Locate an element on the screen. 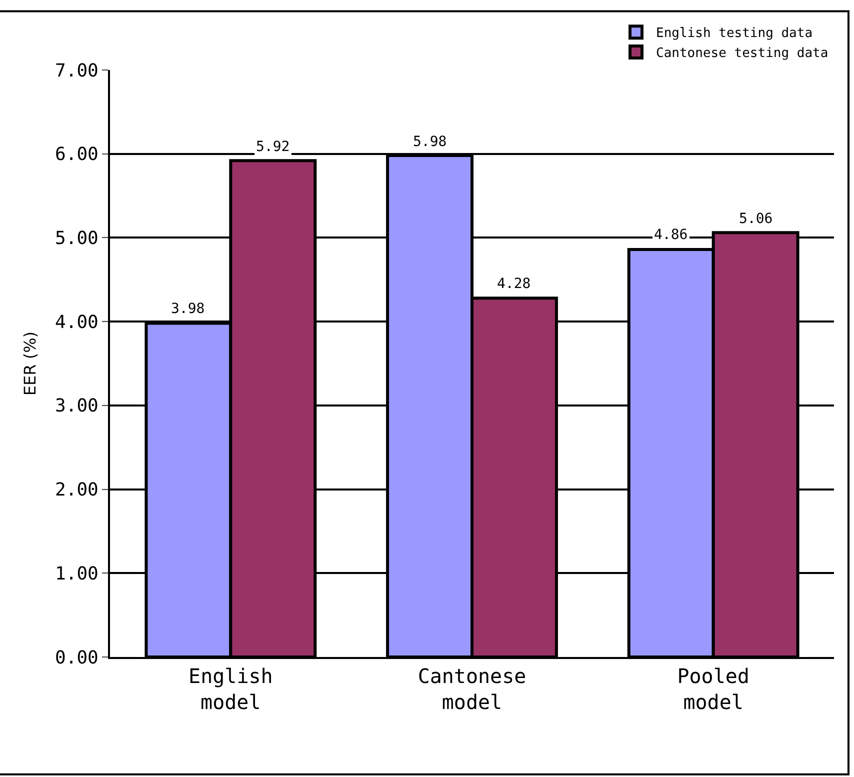 Image resolution: width=854 pixels, height=777 pixels. y-tick-label: 2.00 is located at coordinates (76, 490).